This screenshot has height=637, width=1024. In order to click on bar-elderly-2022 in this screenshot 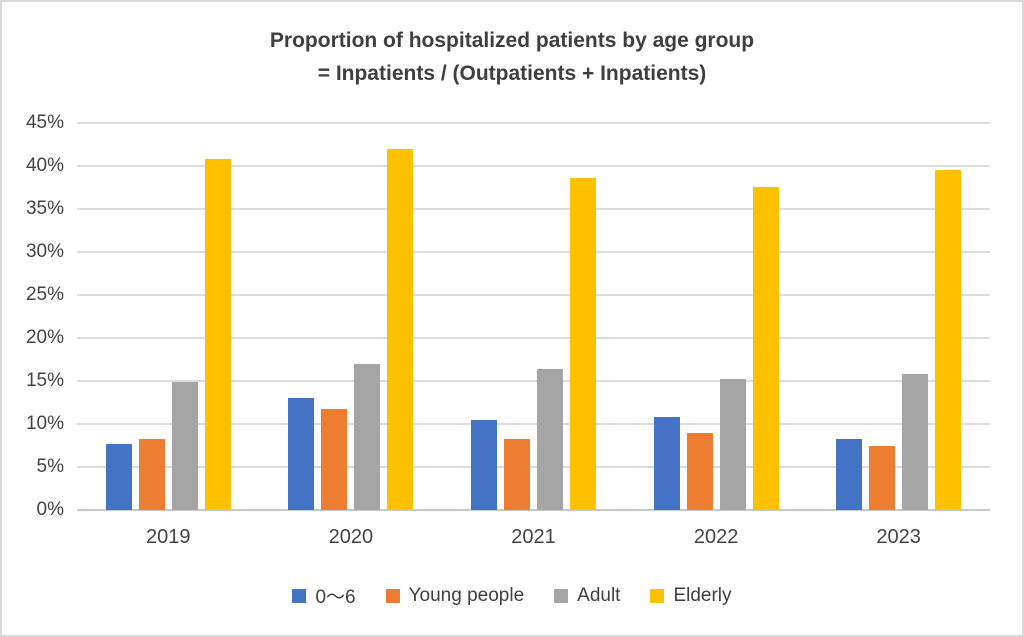, I will do `click(765, 348)`.